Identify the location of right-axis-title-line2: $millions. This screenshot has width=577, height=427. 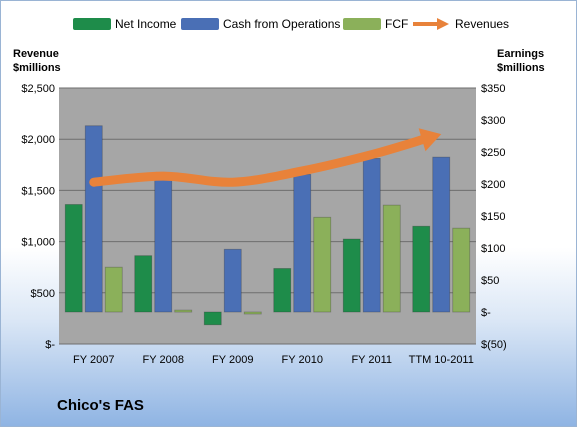
(521, 68).